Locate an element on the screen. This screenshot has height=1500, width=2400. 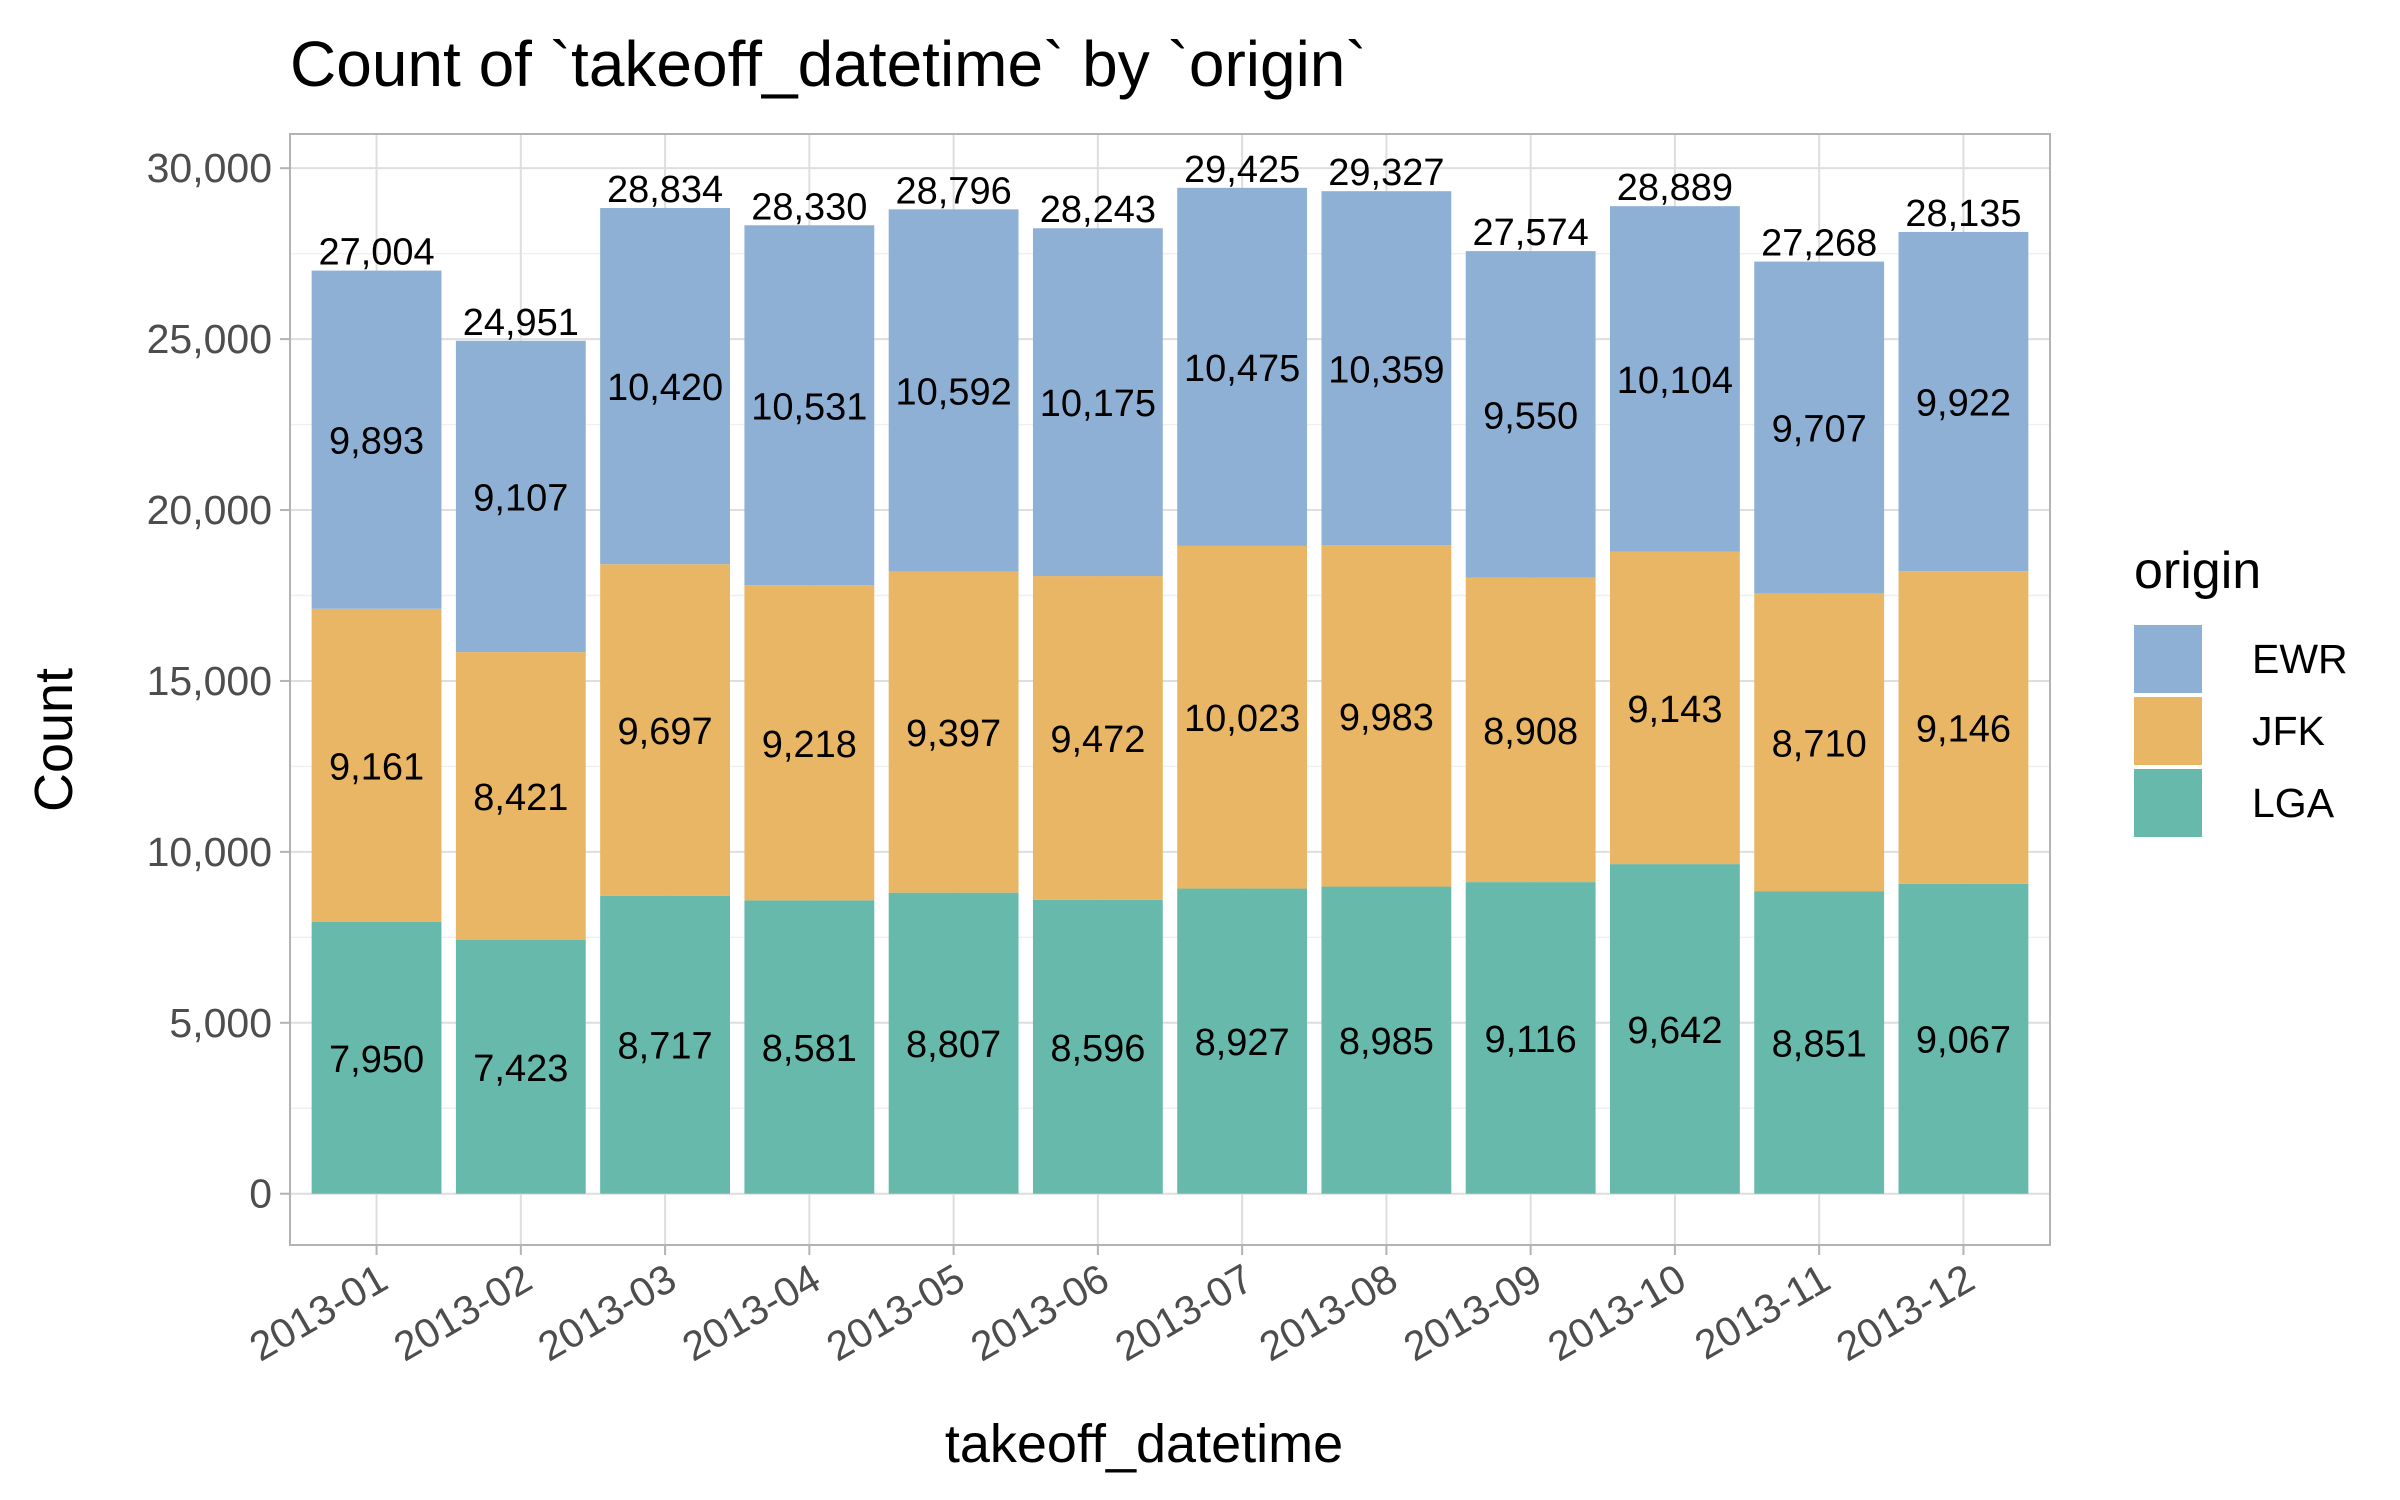
data-label-ewr: 10,359 is located at coordinates (1386, 370).